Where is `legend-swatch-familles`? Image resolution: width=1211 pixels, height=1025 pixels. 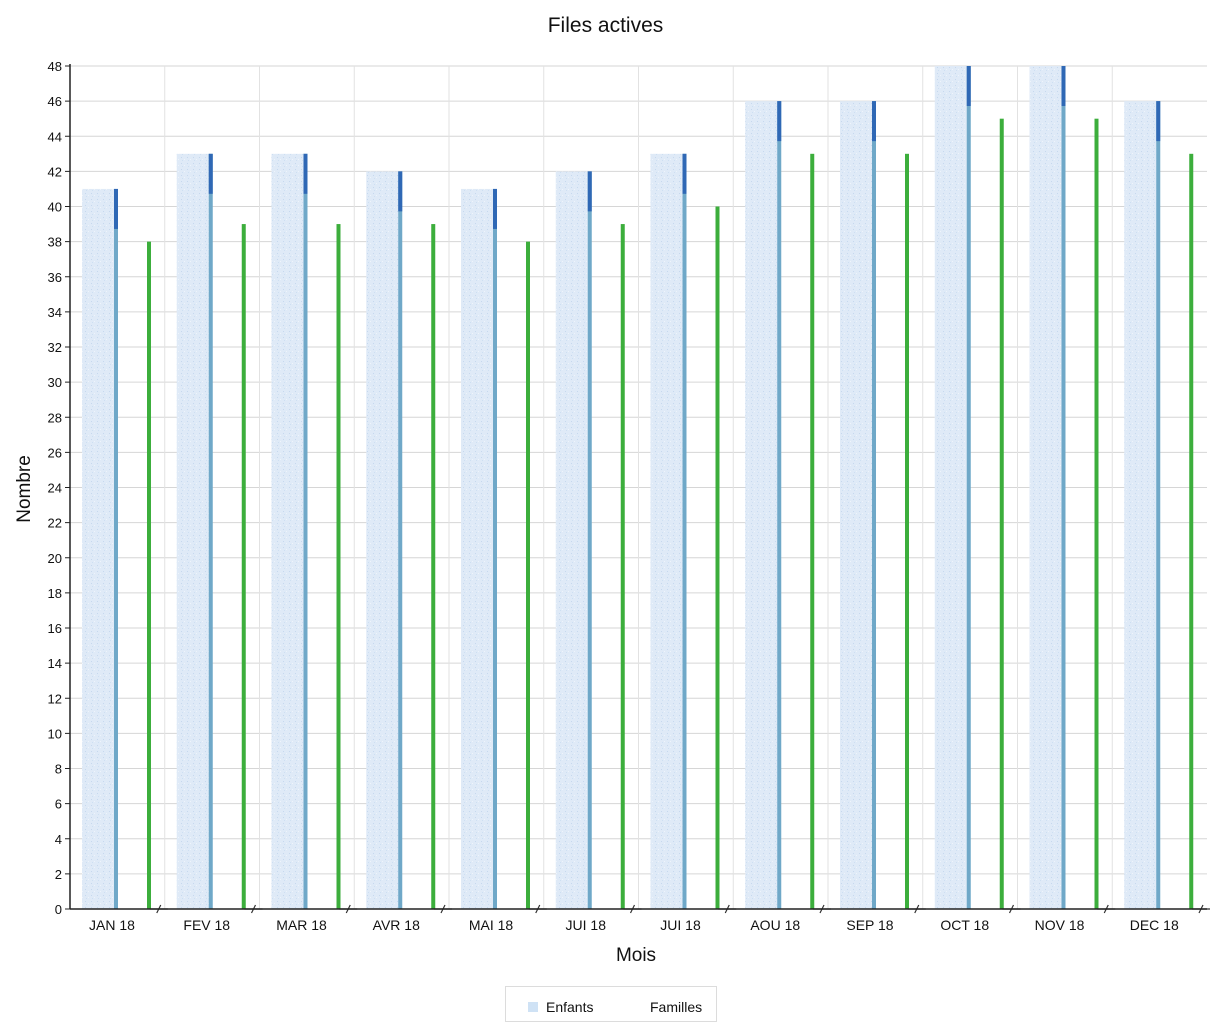
legend-swatch-familles is located at coordinates (637, 1007).